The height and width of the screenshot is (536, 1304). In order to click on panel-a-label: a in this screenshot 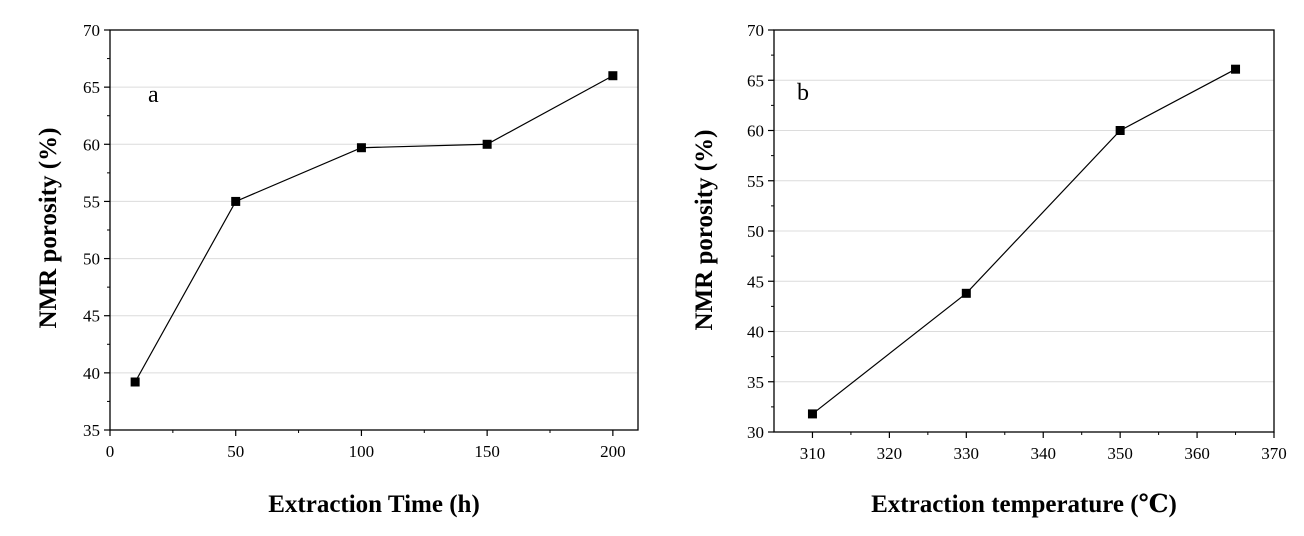, I will do `click(153, 95)`.